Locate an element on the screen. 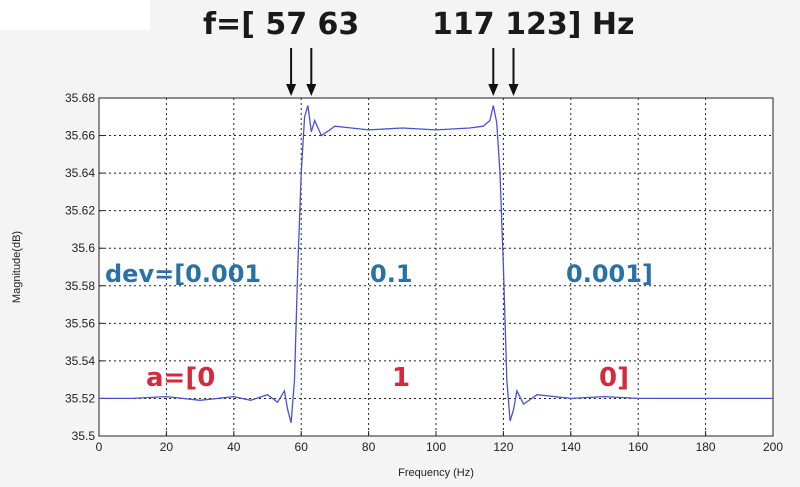 This screenshot has height=487, width=800. y-tick-label: 35.54 is located at coordinates (80, 361).